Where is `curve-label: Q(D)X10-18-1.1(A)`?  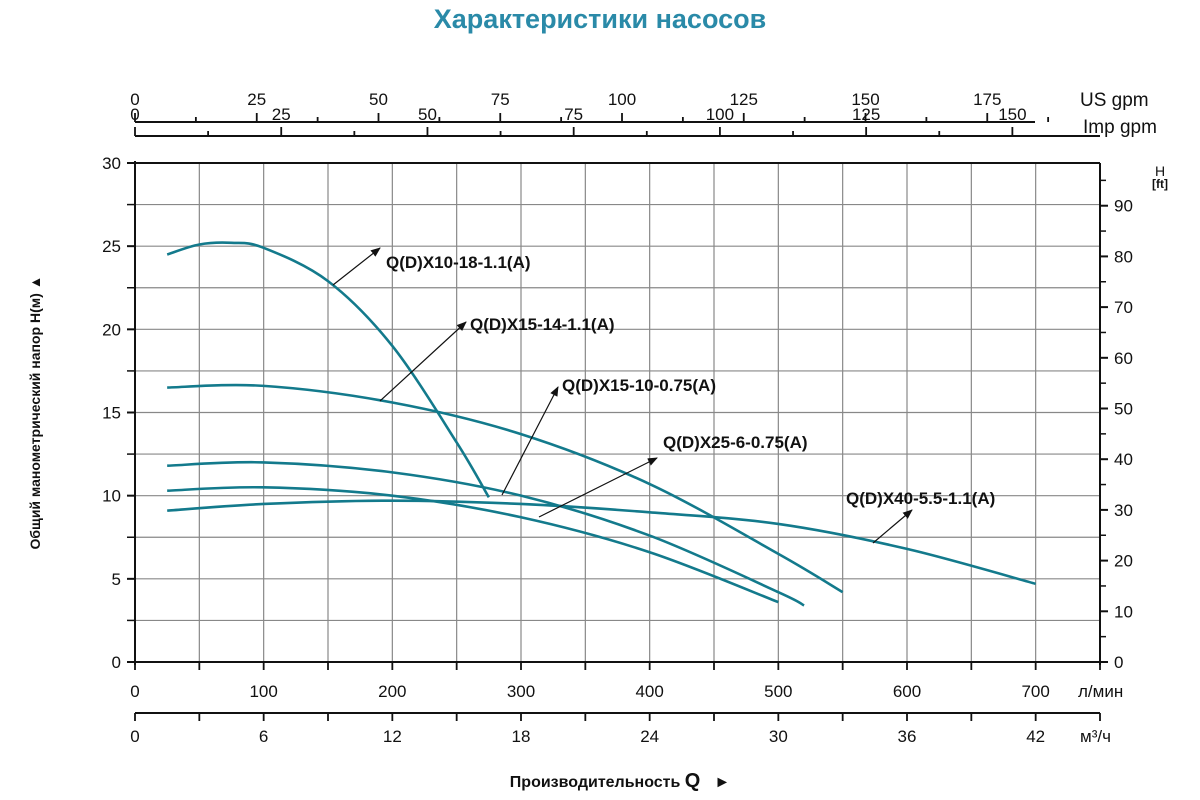
curve-label: Q(D)X10-18-1.1(A) is located at coordinates (458, 262).